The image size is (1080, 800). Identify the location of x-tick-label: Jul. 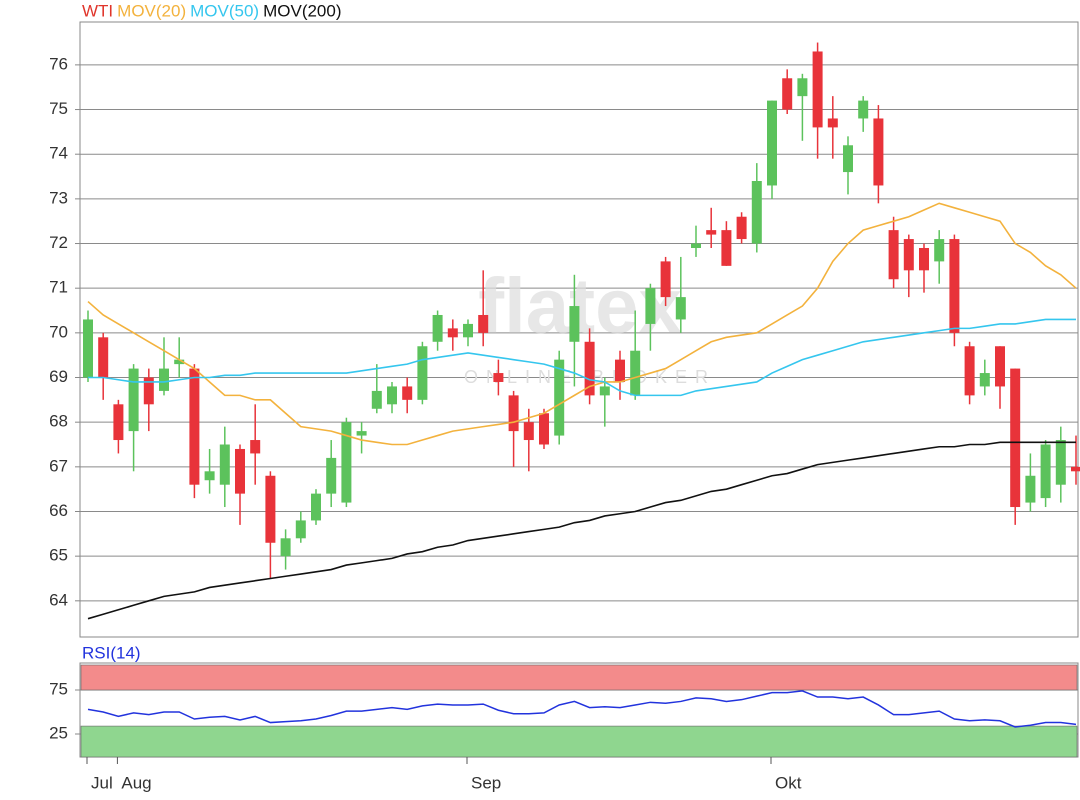
(102, 782).